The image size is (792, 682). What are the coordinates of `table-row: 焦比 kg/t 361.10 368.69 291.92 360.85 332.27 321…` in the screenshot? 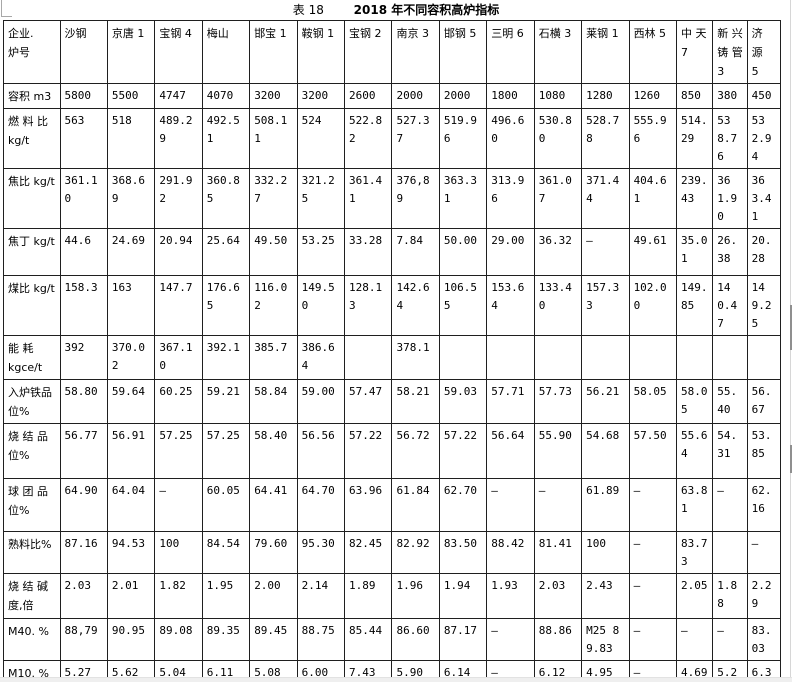 It's located at (392, 198).